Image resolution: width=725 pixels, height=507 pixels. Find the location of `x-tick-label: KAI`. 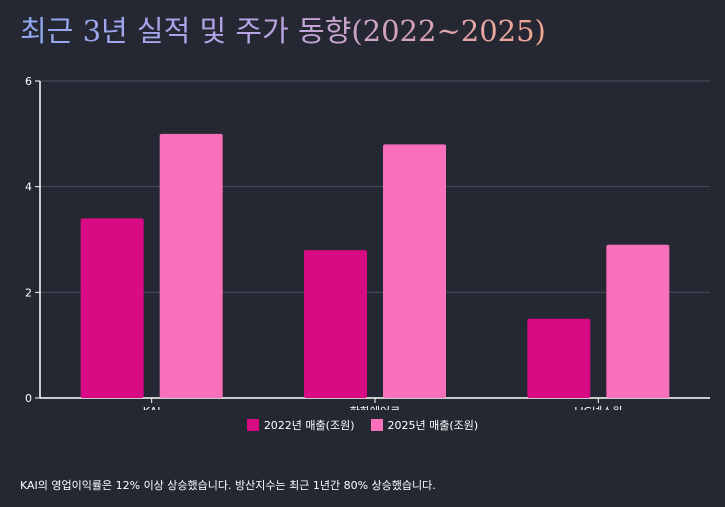

x-tick-label: KAI is located at coordinates (152, 407).